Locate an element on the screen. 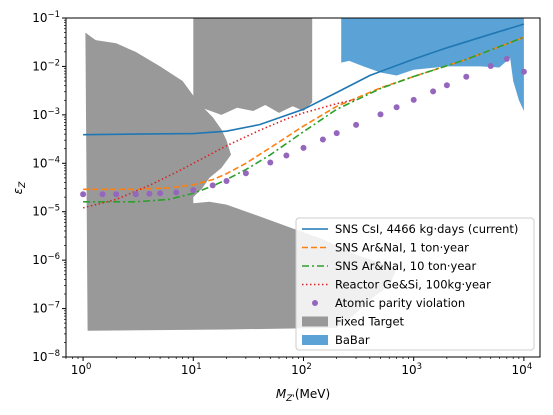 The width and height of the screenshot is (553, 415). x-axis-ticks: 100 101 102 103 104 is located at coordinates (299, 367).